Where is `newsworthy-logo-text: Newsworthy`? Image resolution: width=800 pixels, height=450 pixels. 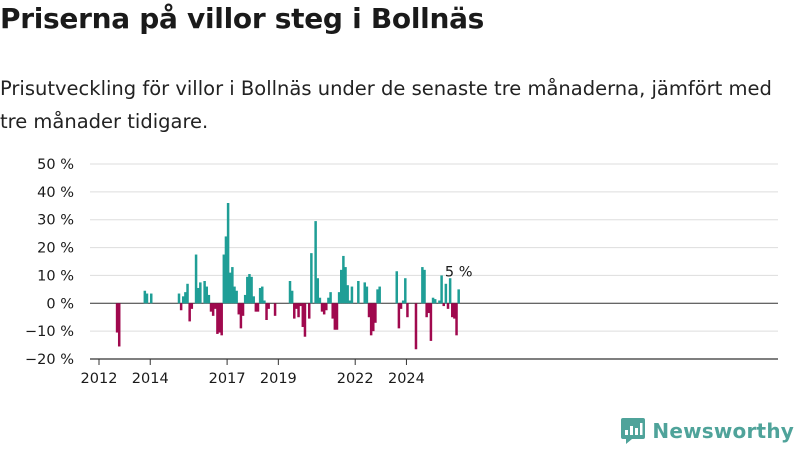
newsworthy-logo-text: Newsworthy is located at coordinates (723, 431).